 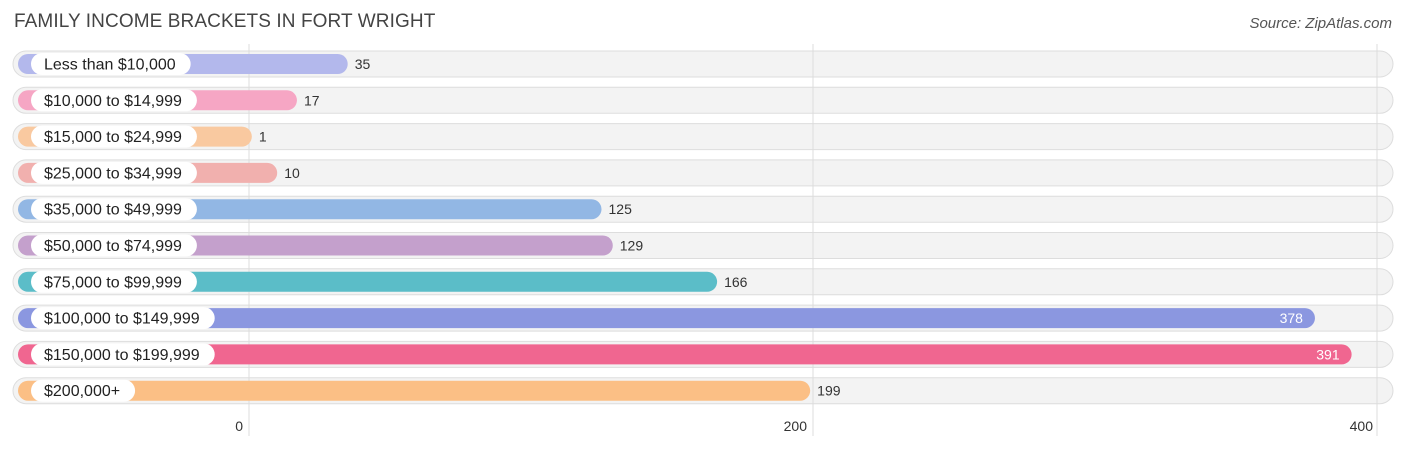 What do you see at coordinates (736, 282) in the screenshot?
I see `bar-value-label: 166` at bounding box center [736, 282].